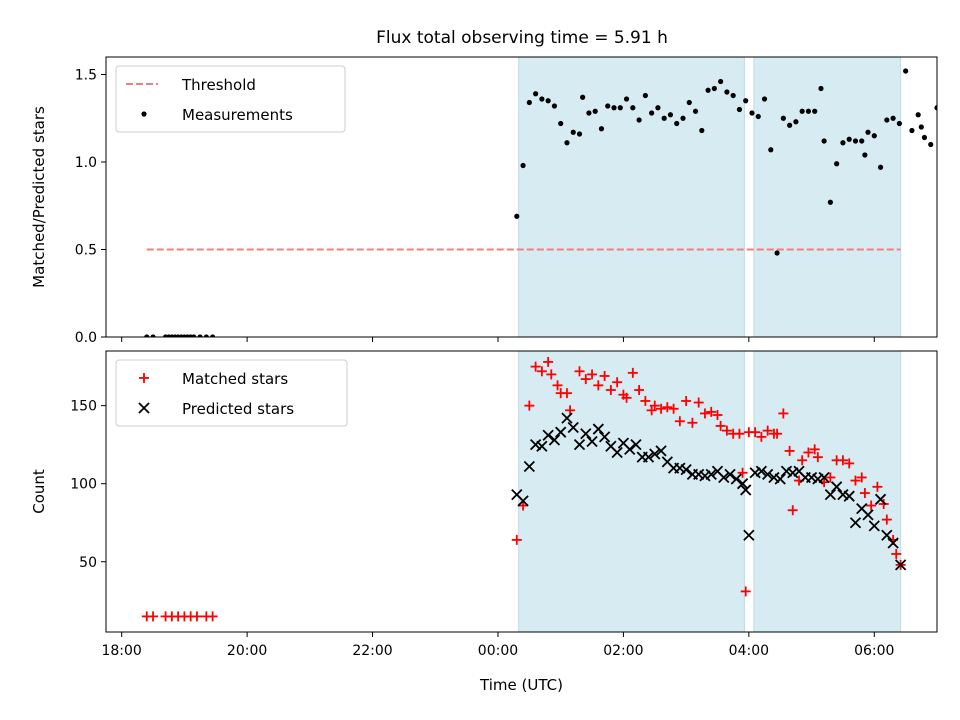 This screenshot has width=960, height=720. Describe the element at coordinates (218, 85) in the screenshot. I see `legend-entry-label: Threshold` at that location.